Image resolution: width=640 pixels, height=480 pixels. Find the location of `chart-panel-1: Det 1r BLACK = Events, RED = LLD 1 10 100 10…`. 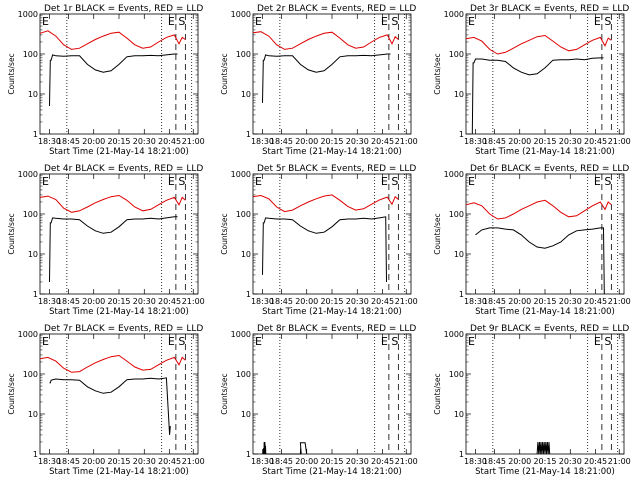

chart-panel-1: Det 1r BLACK = Events, RED = LLD 1 10 100 10… is located at coordinates (106, 80).